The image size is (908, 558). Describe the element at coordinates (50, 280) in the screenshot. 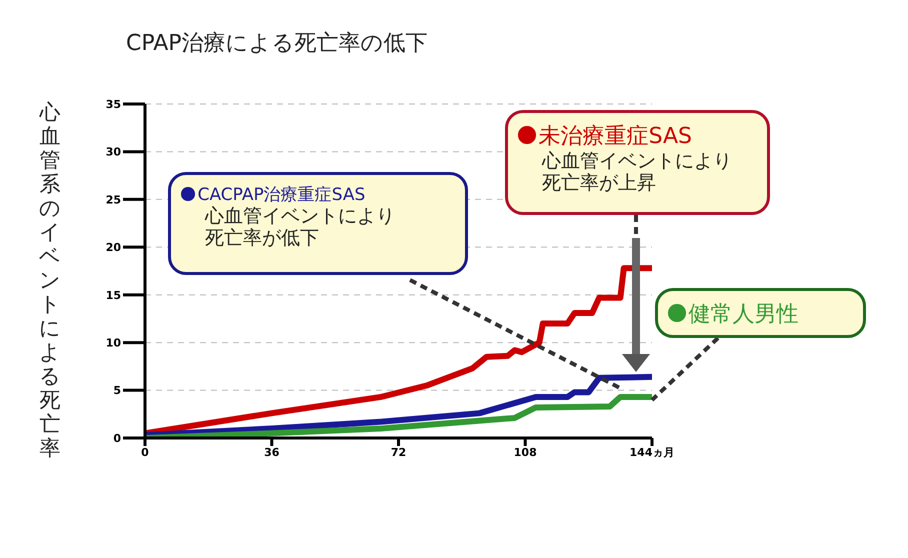

I see `text: 心血管系のイベントによる死亡率` at that location.